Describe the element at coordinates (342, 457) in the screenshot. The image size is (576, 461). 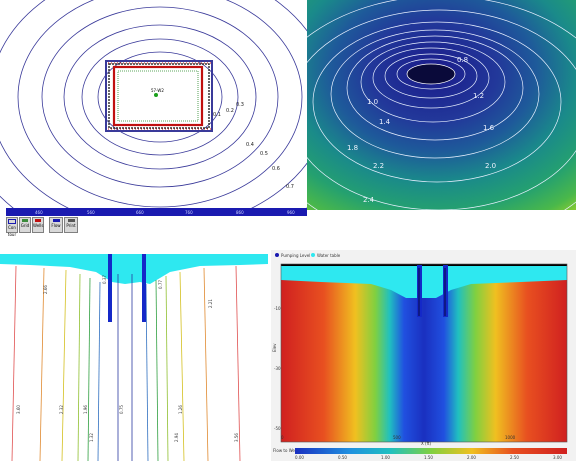
I see `svg-text: 0.50` at that location.